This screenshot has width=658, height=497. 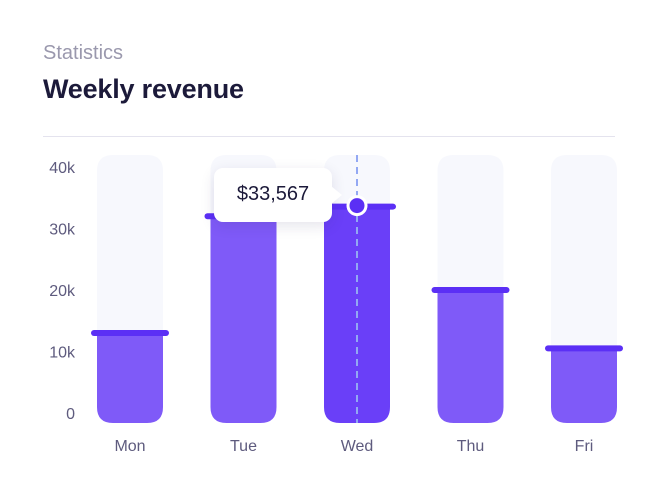 What do you see at coordinates (584, 385) in the screenshot?
I see `bar-fri` at bounding box center [584, 385].